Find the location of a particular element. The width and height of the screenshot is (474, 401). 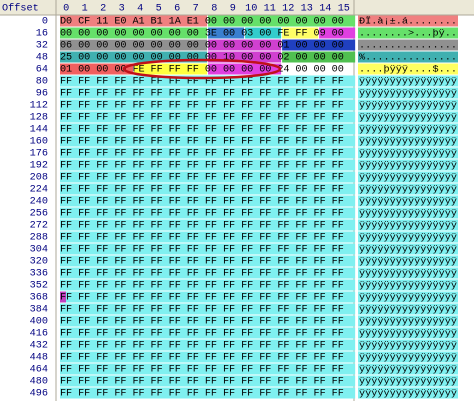

offset: 432 is located at coordinates (39, 346).